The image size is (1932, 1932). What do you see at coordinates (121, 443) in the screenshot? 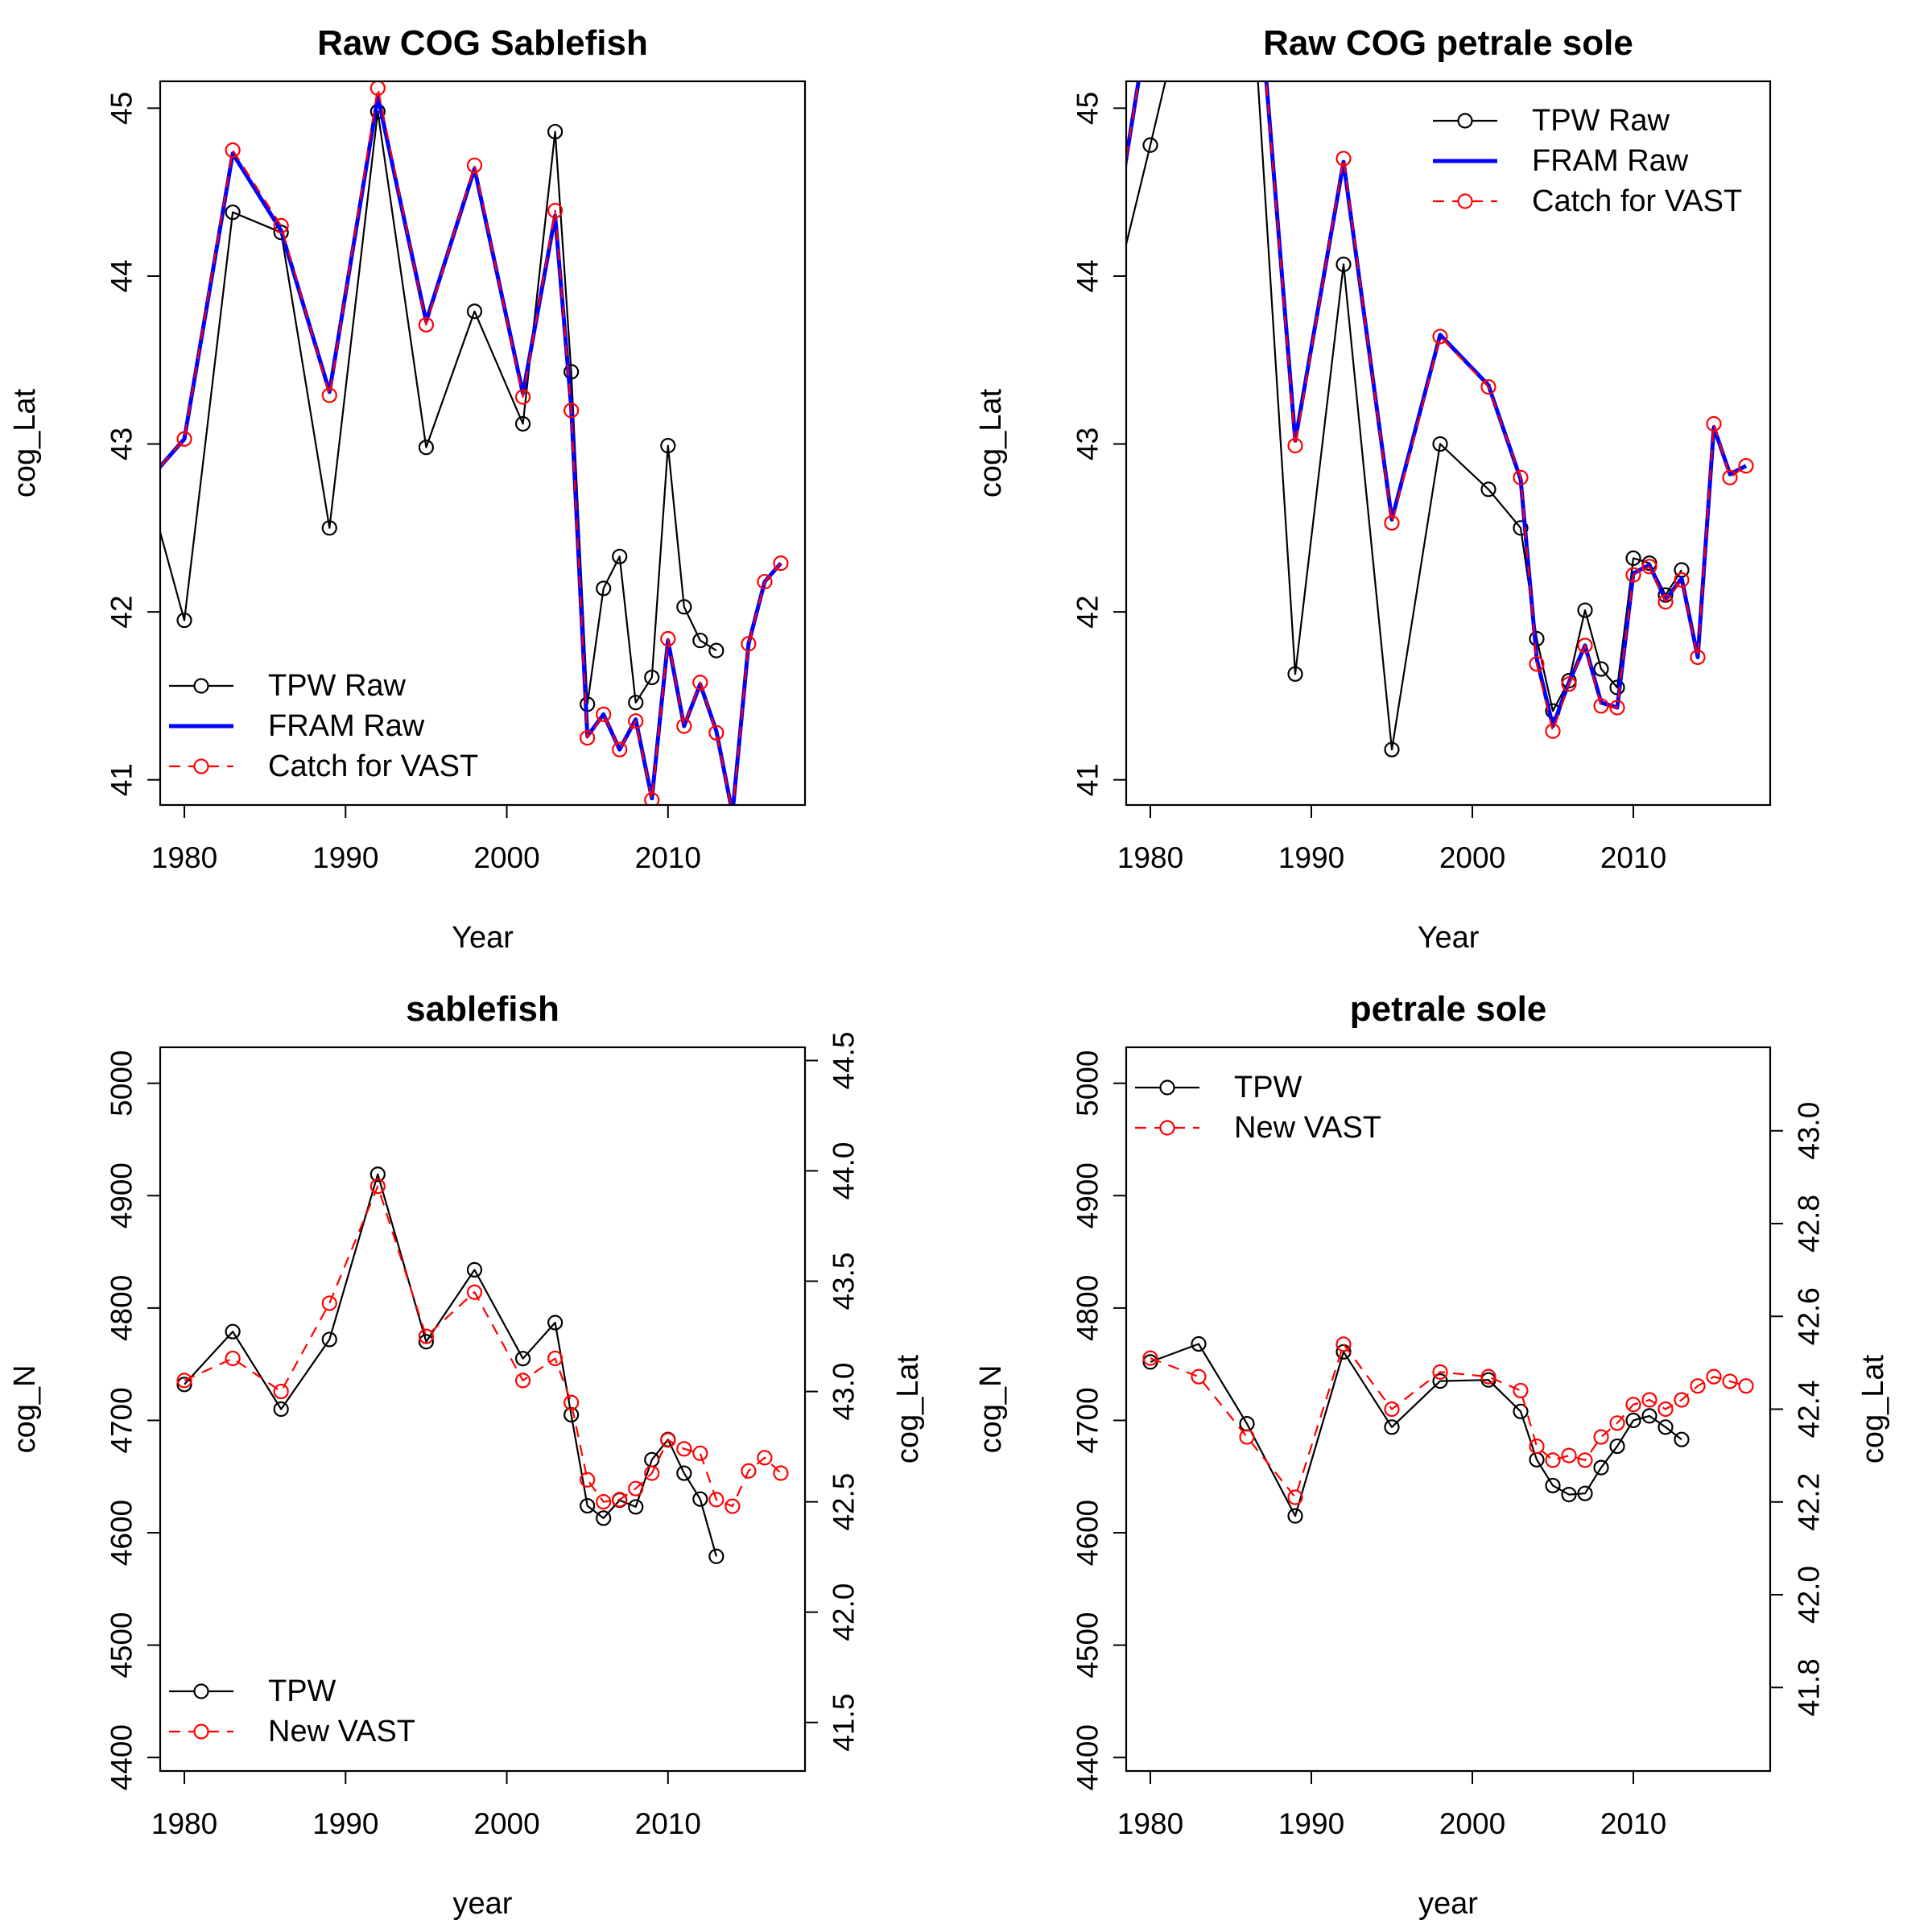
I see `y-tick-label: 43` at bounding box center [121, 443].